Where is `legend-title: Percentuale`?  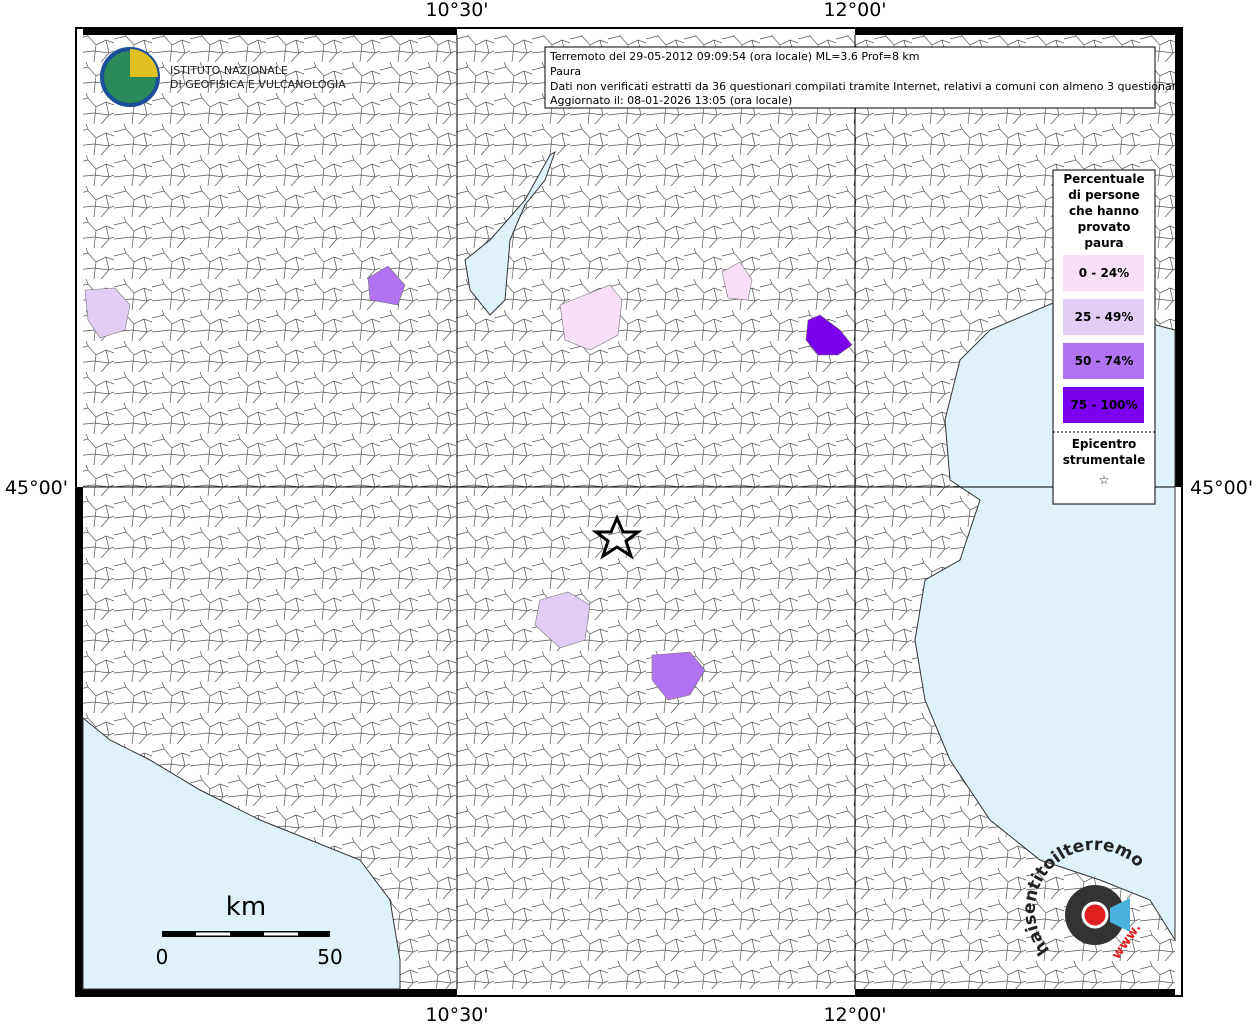 legend-title: Percentuale is located at coordinates (1103, 179).